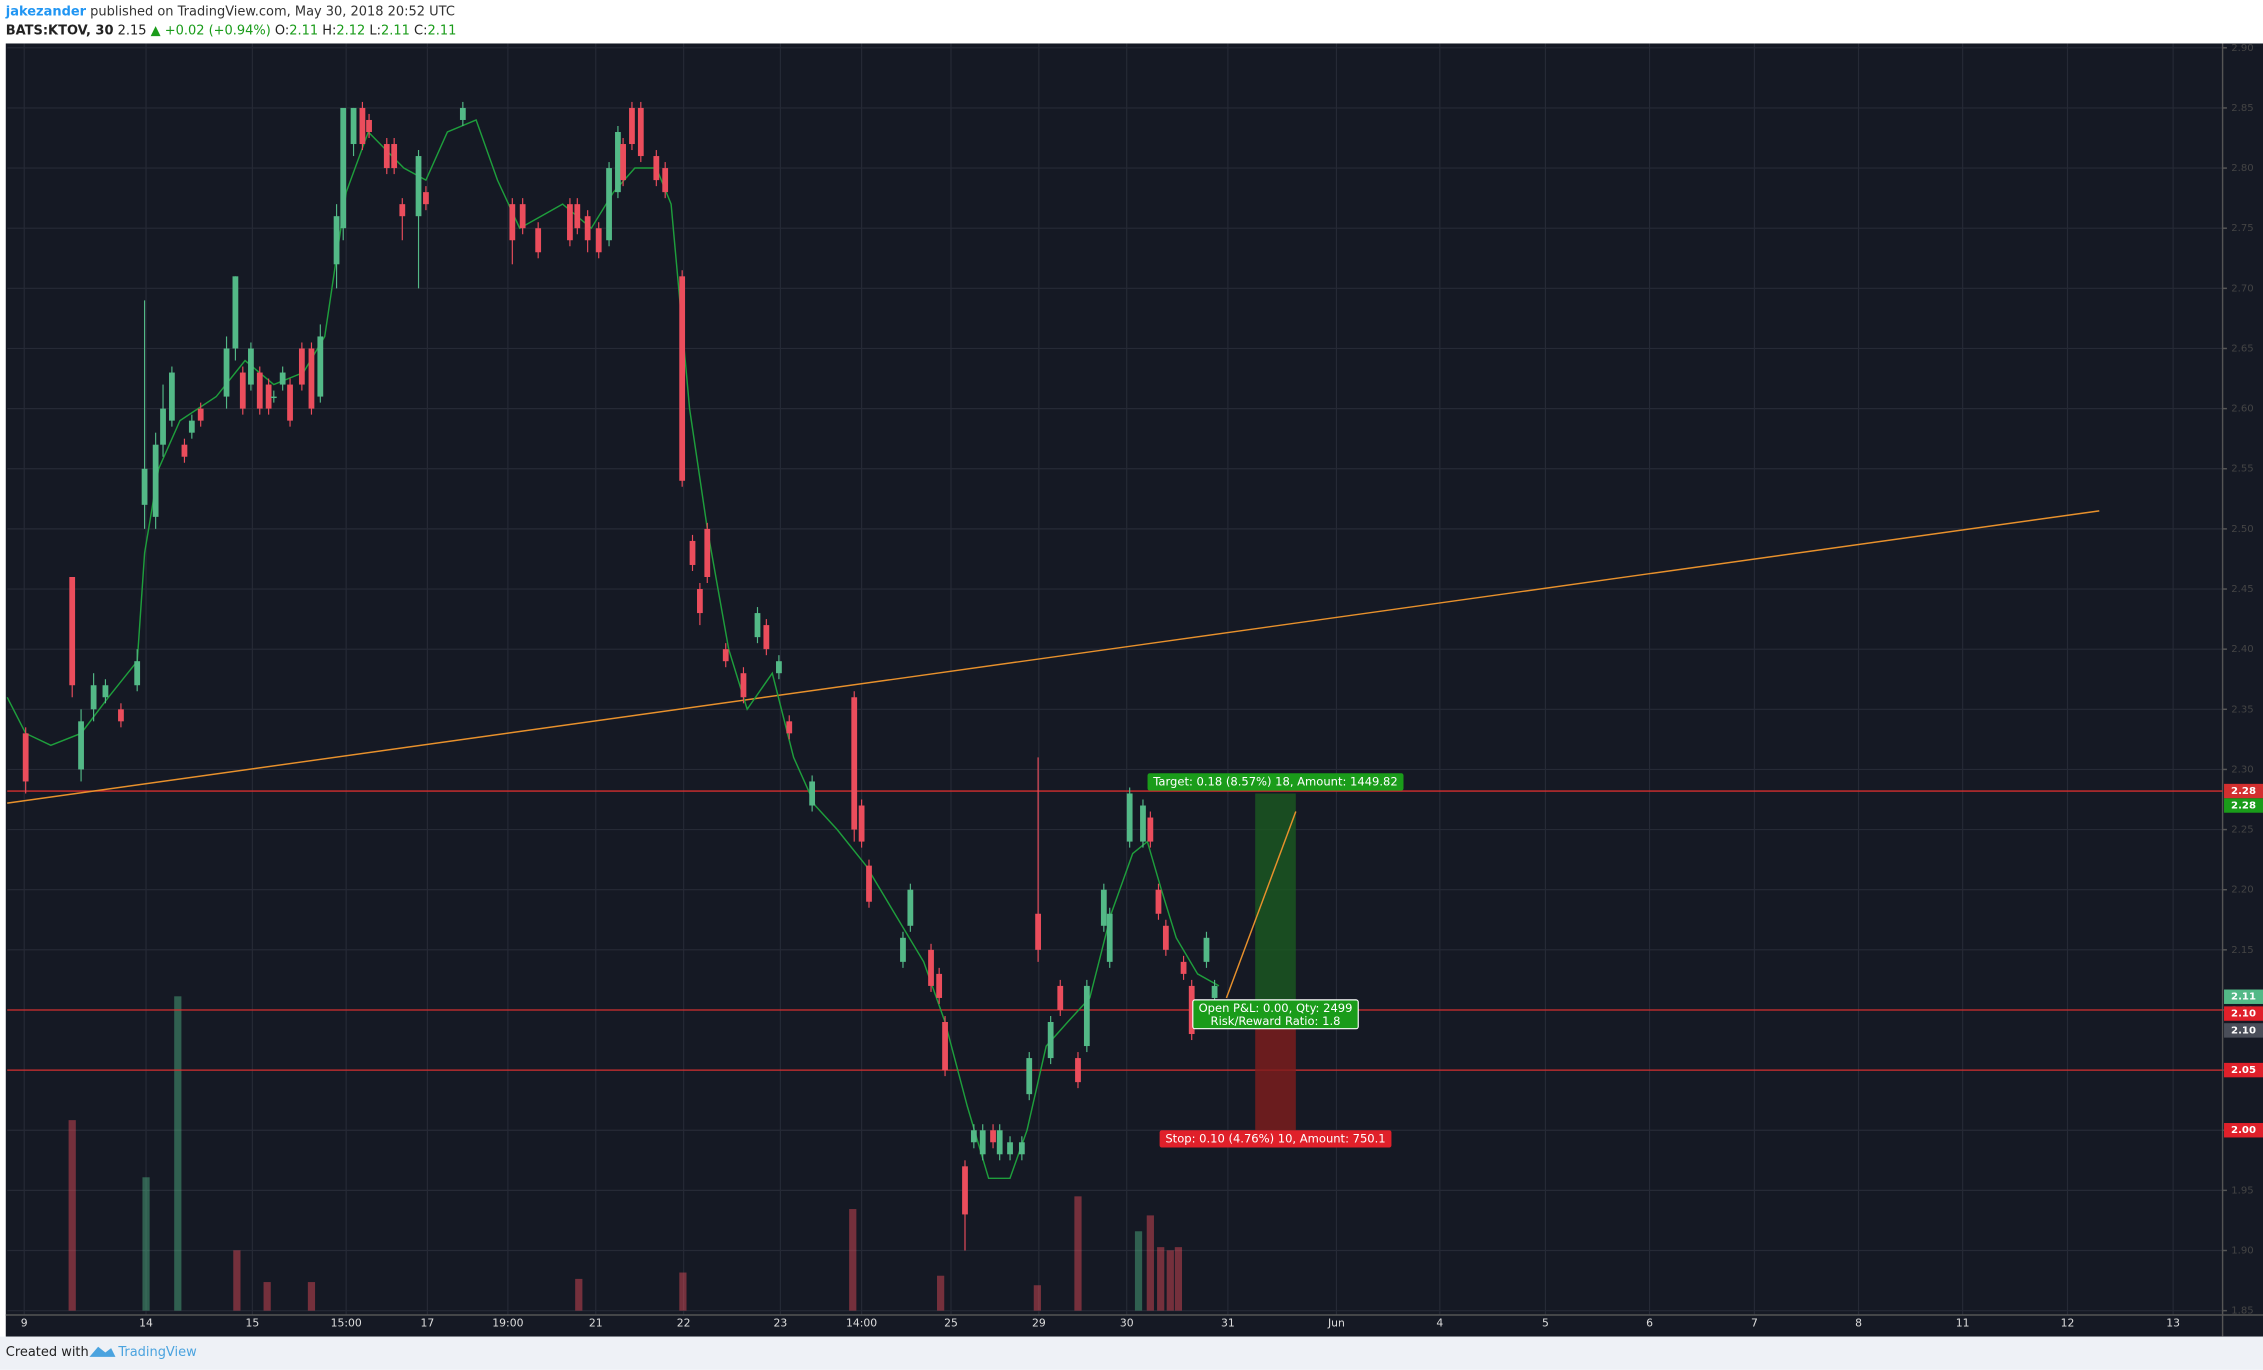 The height and width of the screenshot is (1370, 2263). I want to click on x-tick-label: 9, so click(24, 1323).